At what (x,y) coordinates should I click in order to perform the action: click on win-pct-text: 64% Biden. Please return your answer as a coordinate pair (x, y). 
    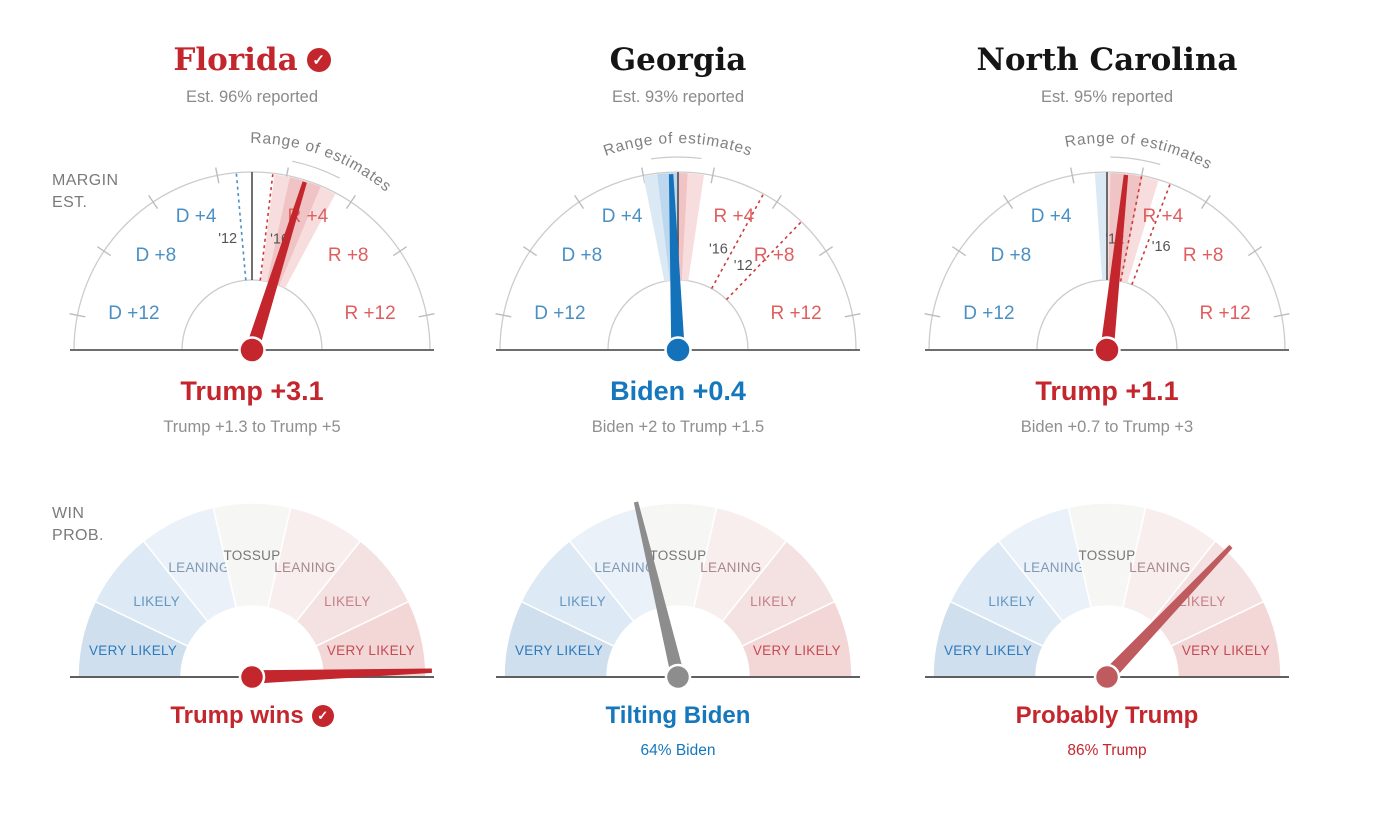
    Looking at the image, I should click on (678, 750).